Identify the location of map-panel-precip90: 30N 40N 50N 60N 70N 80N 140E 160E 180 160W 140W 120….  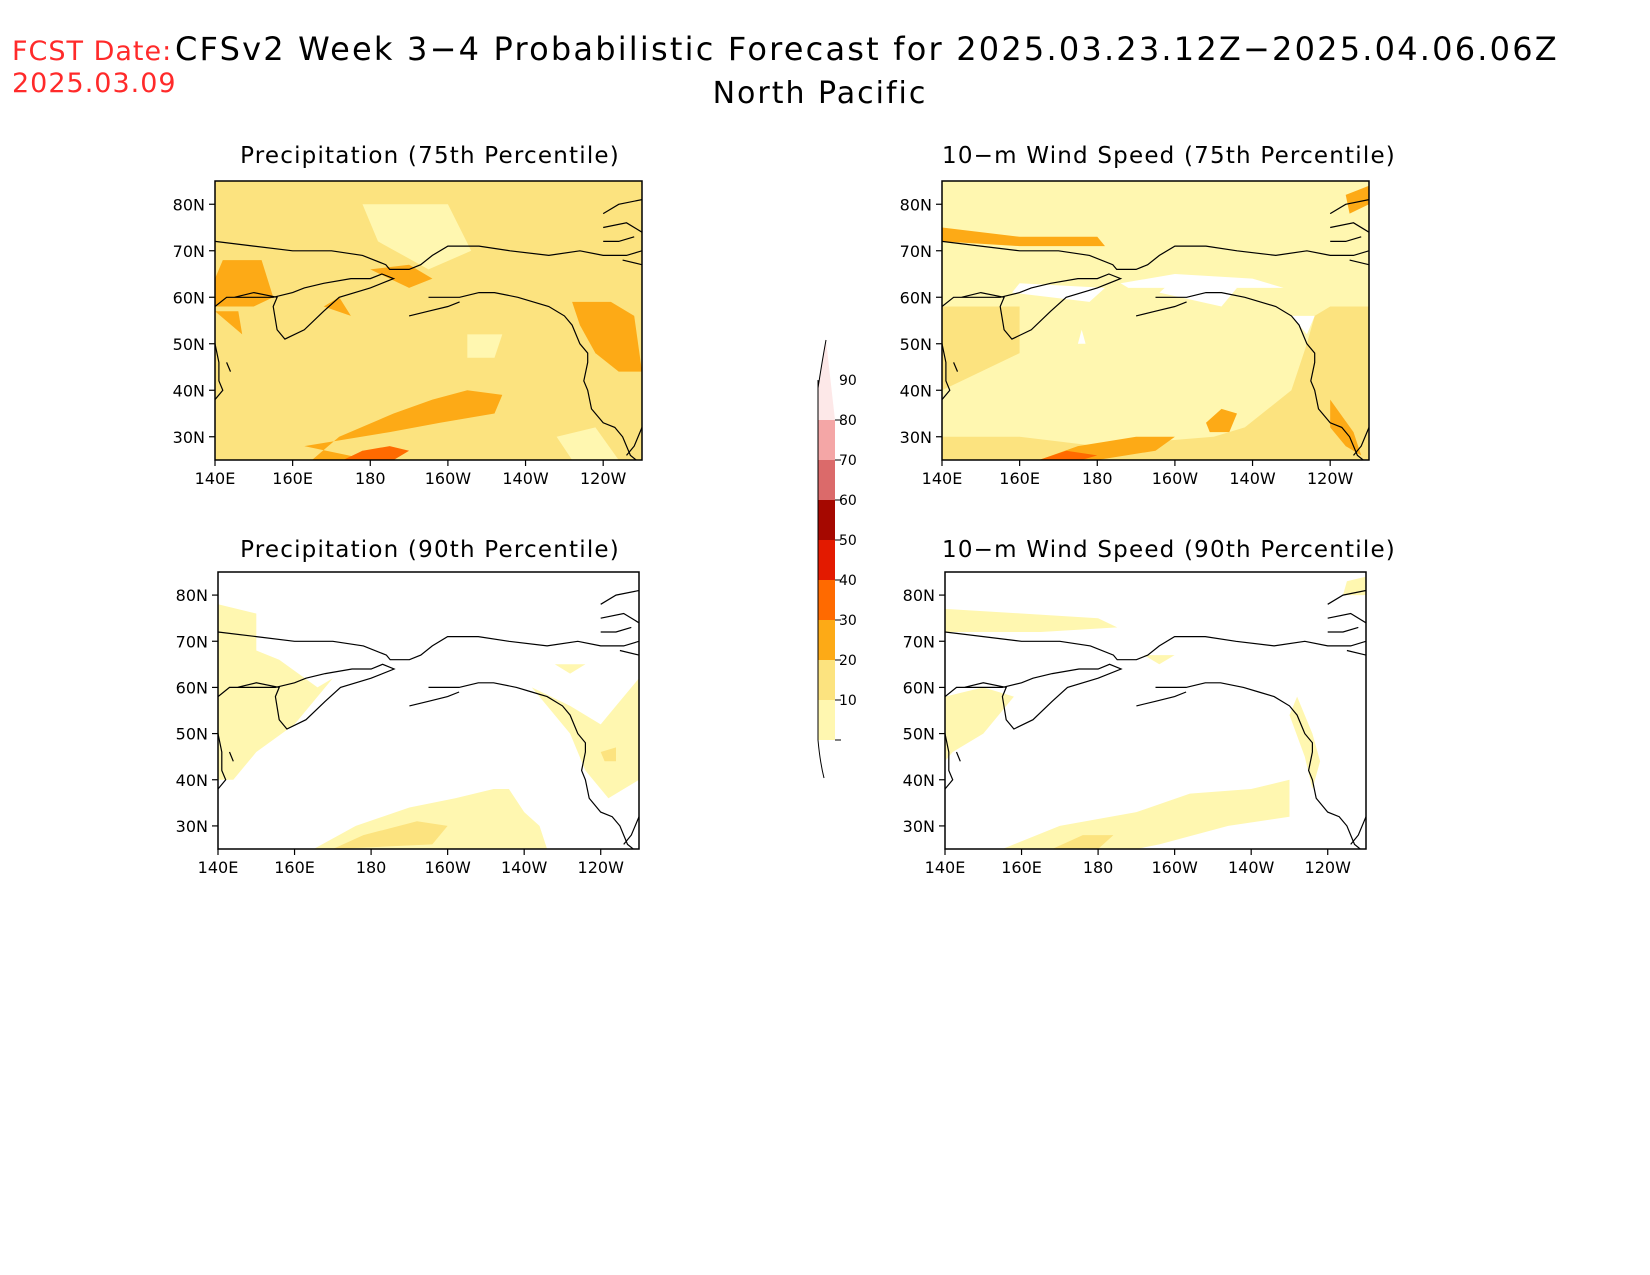
(408, 724).